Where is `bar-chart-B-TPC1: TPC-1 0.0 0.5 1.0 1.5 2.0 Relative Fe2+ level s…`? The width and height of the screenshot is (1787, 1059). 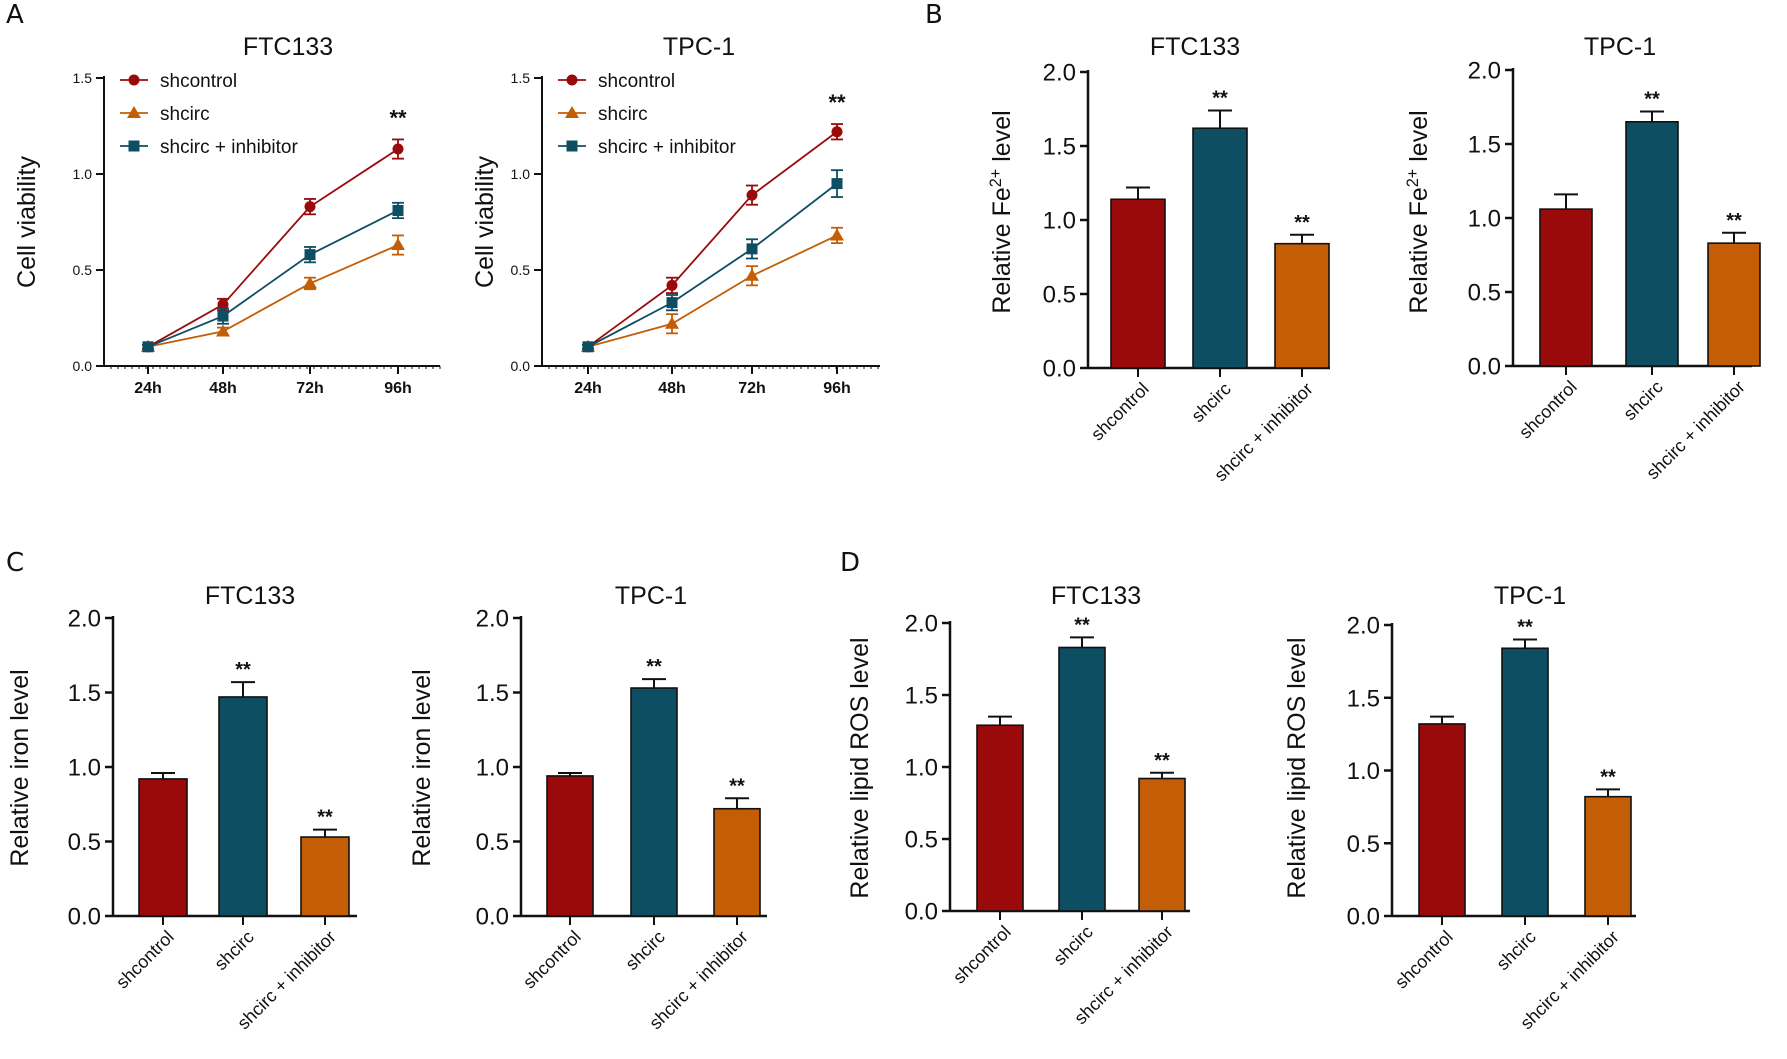 bar-chart-B-TPC1: TPC-1 0.0 0.5 1.0 1.5 2.0 Relative Fe2+ level s… is located at coordinates (1582, 258).